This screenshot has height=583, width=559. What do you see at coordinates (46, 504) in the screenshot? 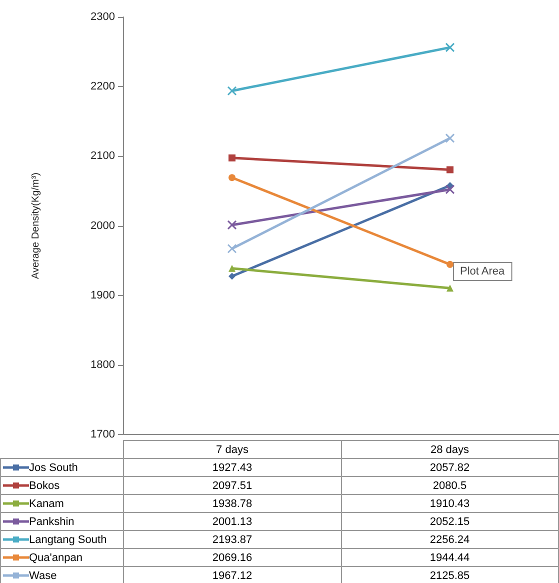
I see `legend-label: Kanam` at bounding box center [46, 504].